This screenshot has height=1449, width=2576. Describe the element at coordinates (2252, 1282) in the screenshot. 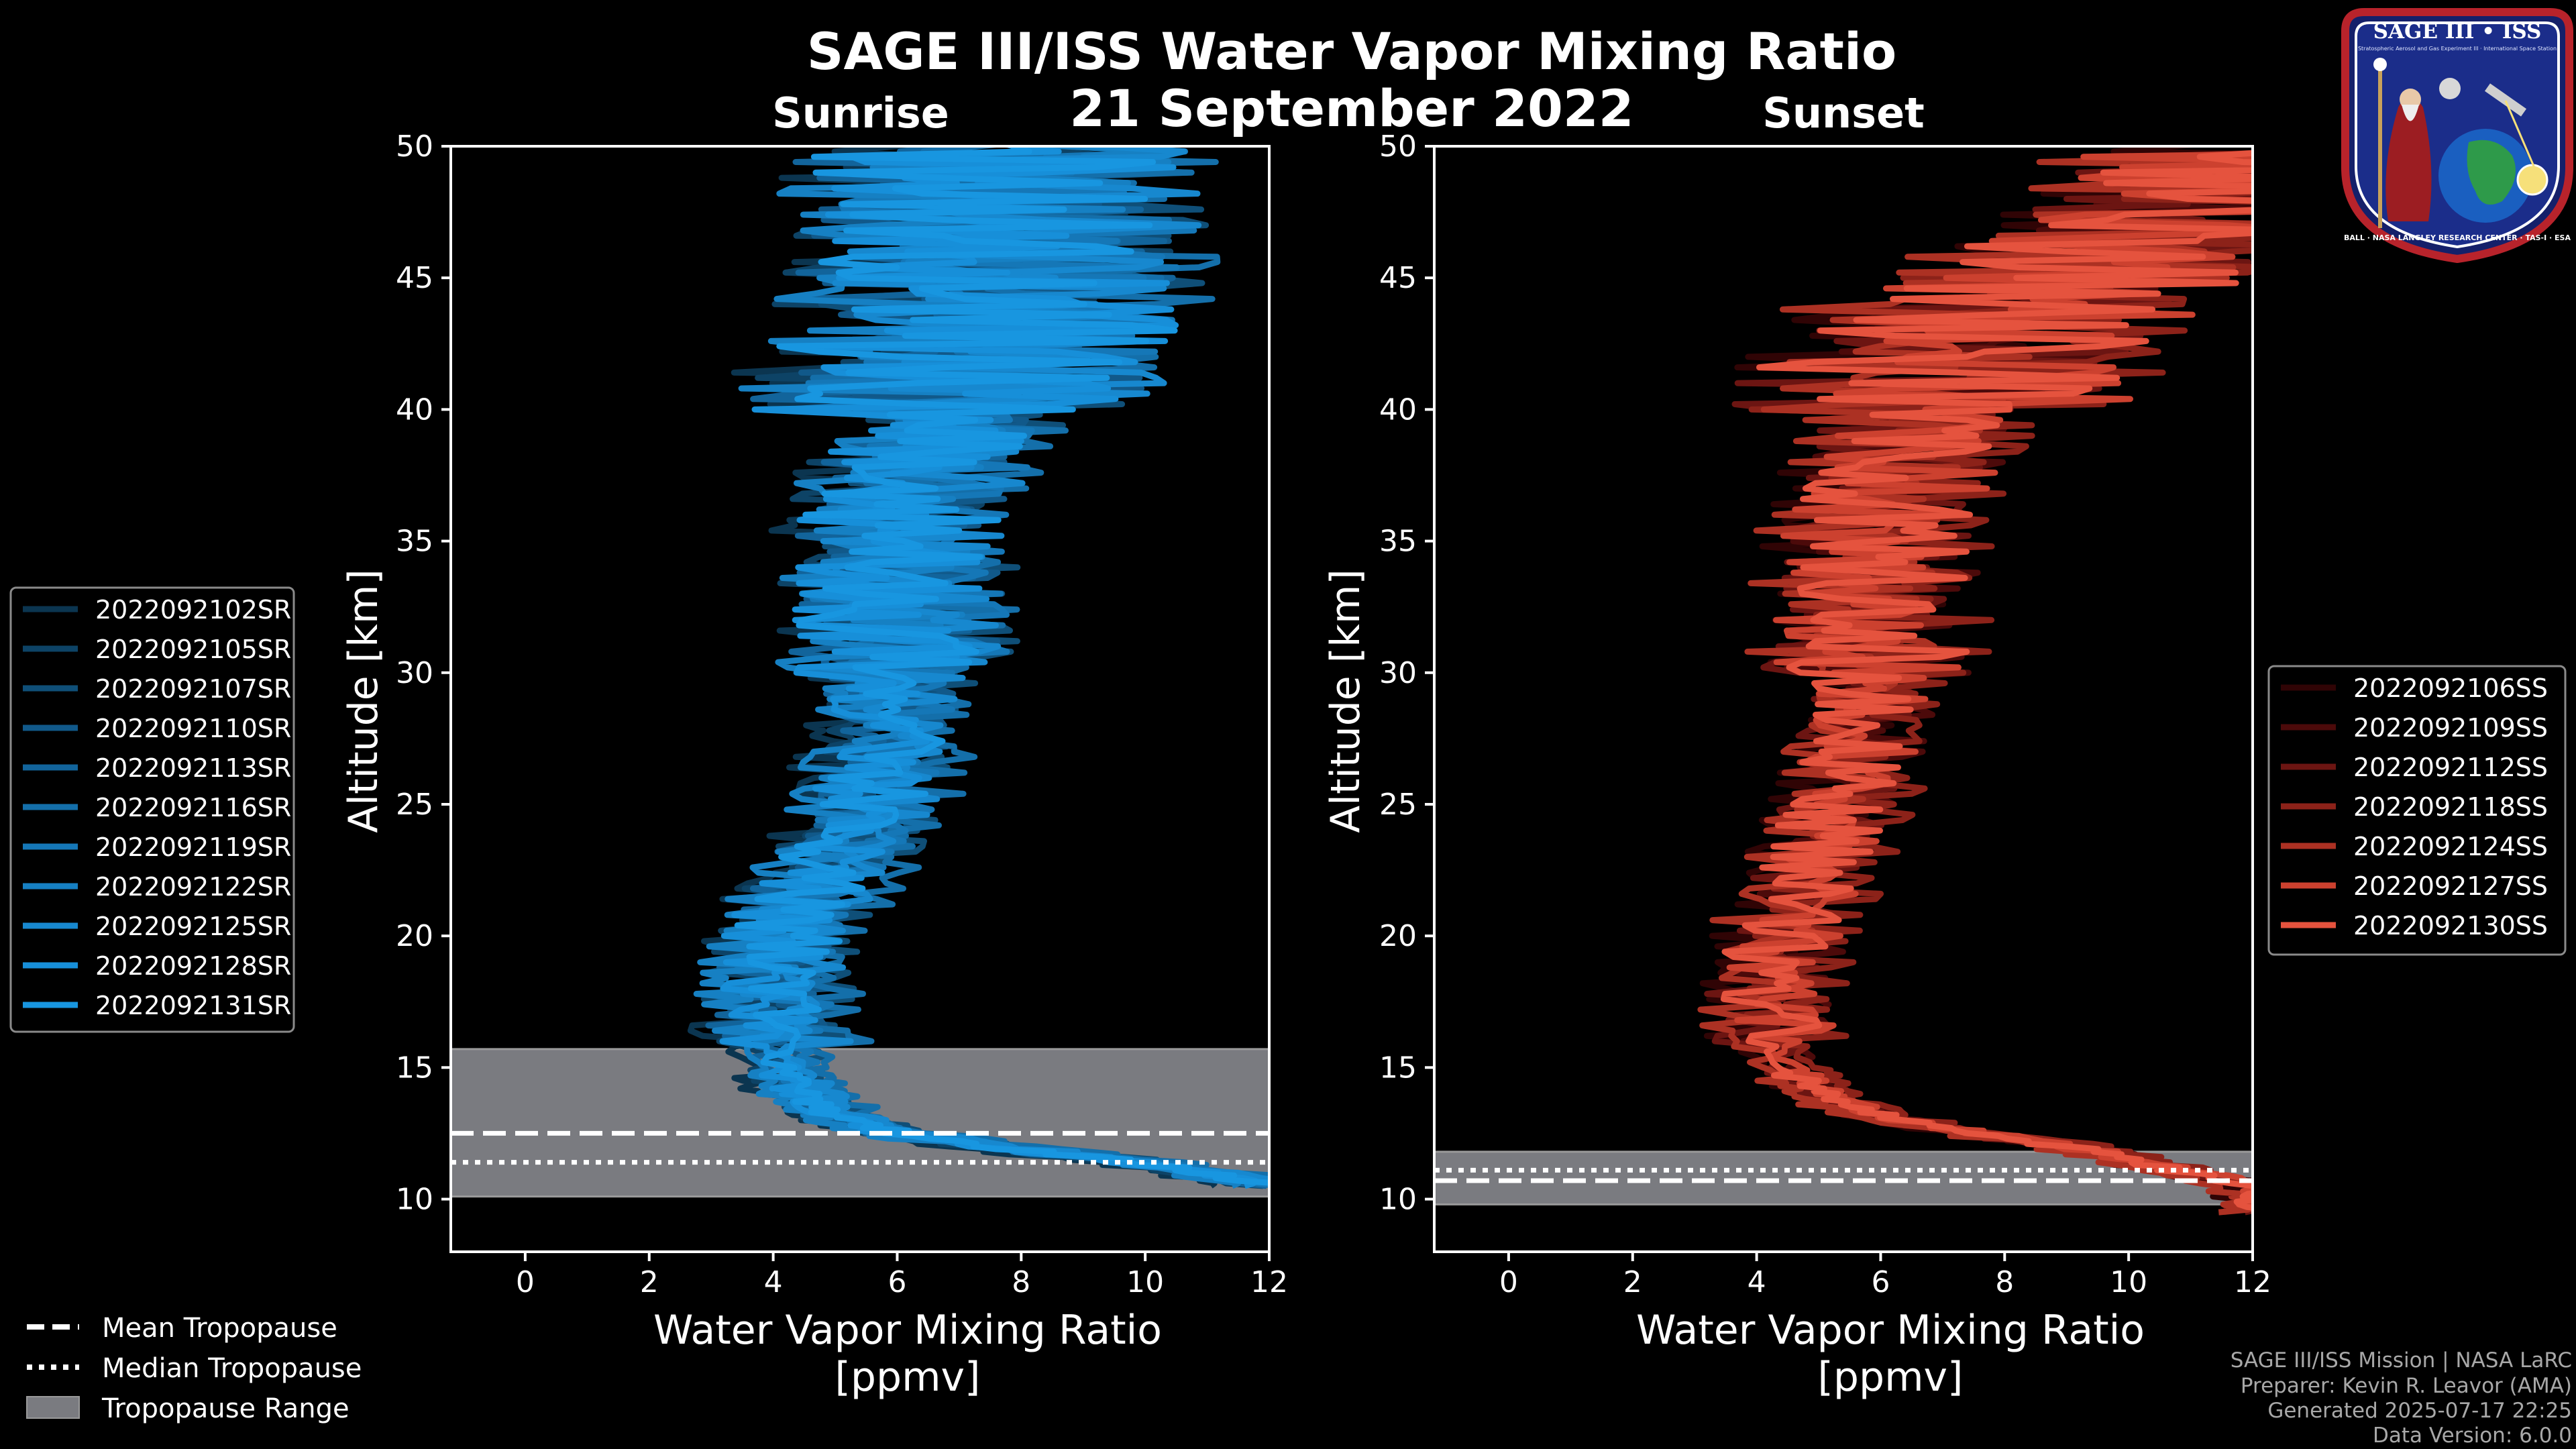

I see `sunset-xtick-label: 12` at that location.